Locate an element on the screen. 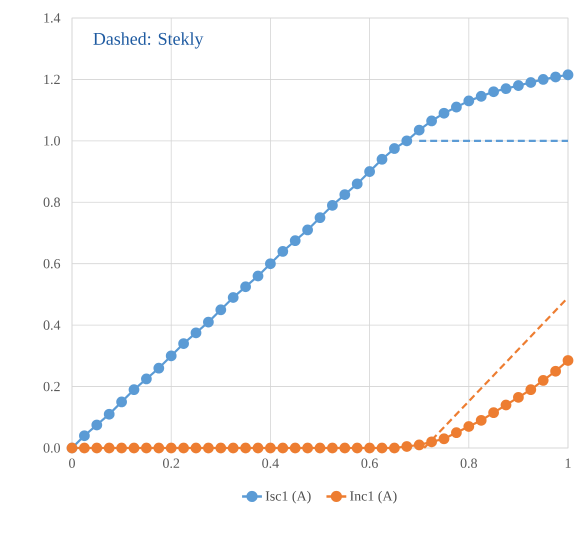 This screenshot has width=579, height=540. legend-label: Isc1 (A) is located at coordinates (288, 497).